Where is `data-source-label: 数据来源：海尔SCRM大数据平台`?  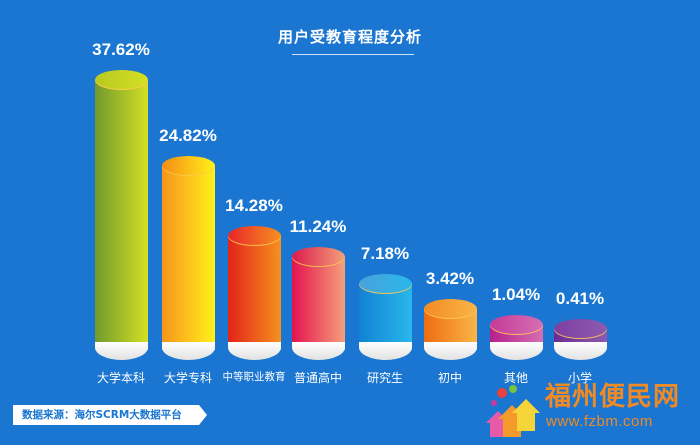 data-source-label: 数据来源：海尔SCRM大数据平台 is located at coordinates (110, 415).